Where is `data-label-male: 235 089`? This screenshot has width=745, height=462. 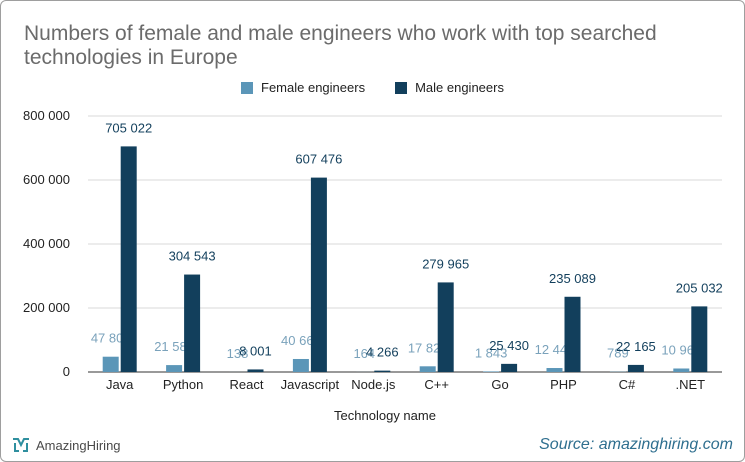
data-label-male: 235 089 is located at coordinates (572, 278).